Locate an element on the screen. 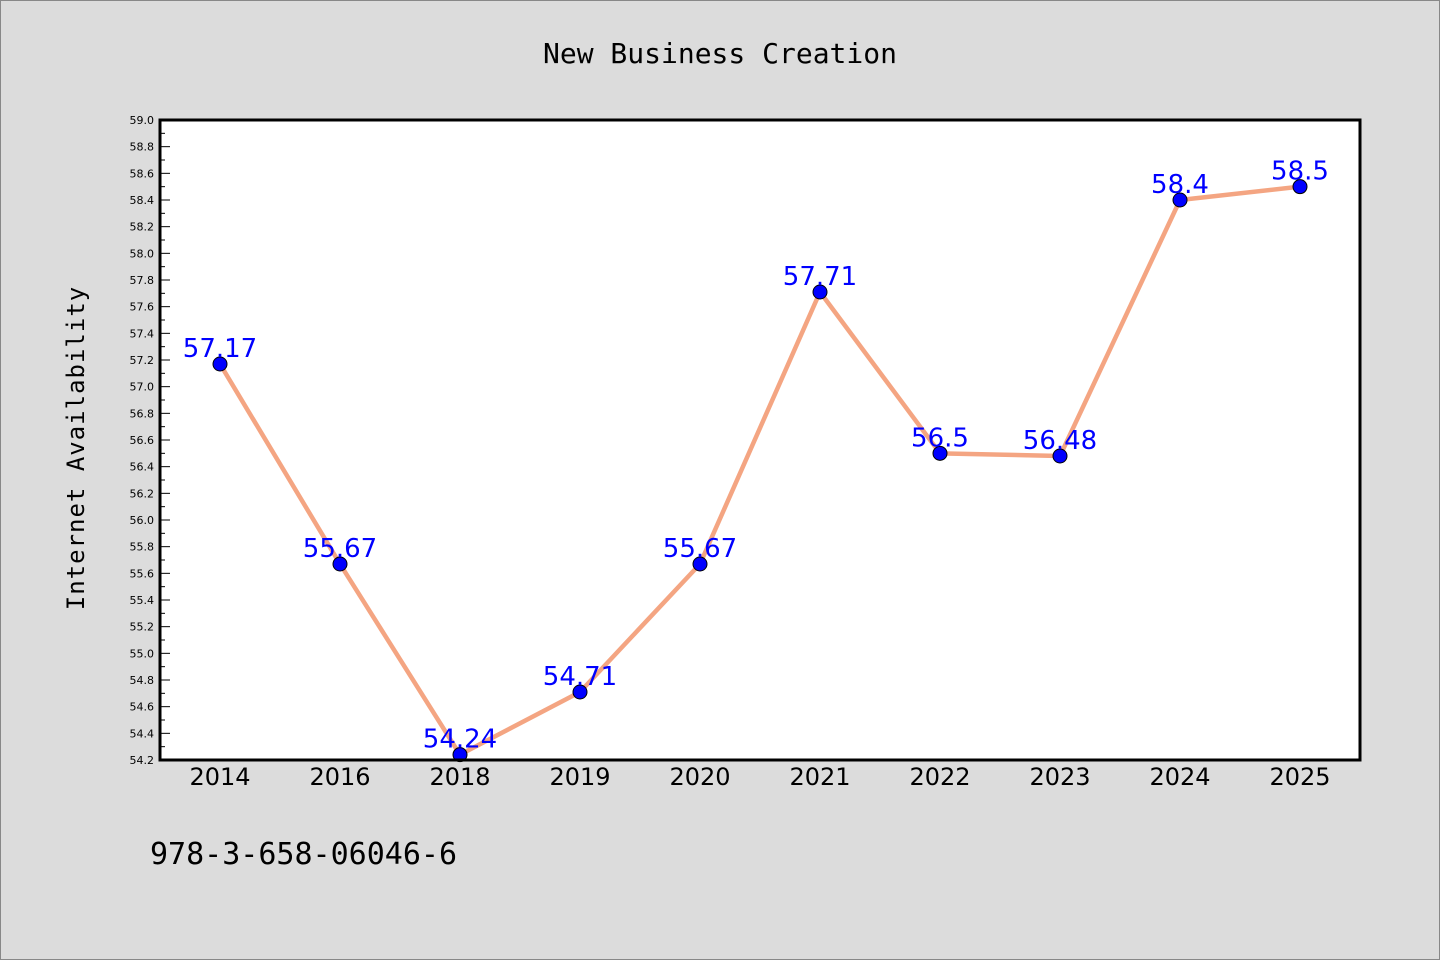 The width and height of the screenshot is (1440, 960). y-tick-label: 59.0 is located at coordinates (142, 120).